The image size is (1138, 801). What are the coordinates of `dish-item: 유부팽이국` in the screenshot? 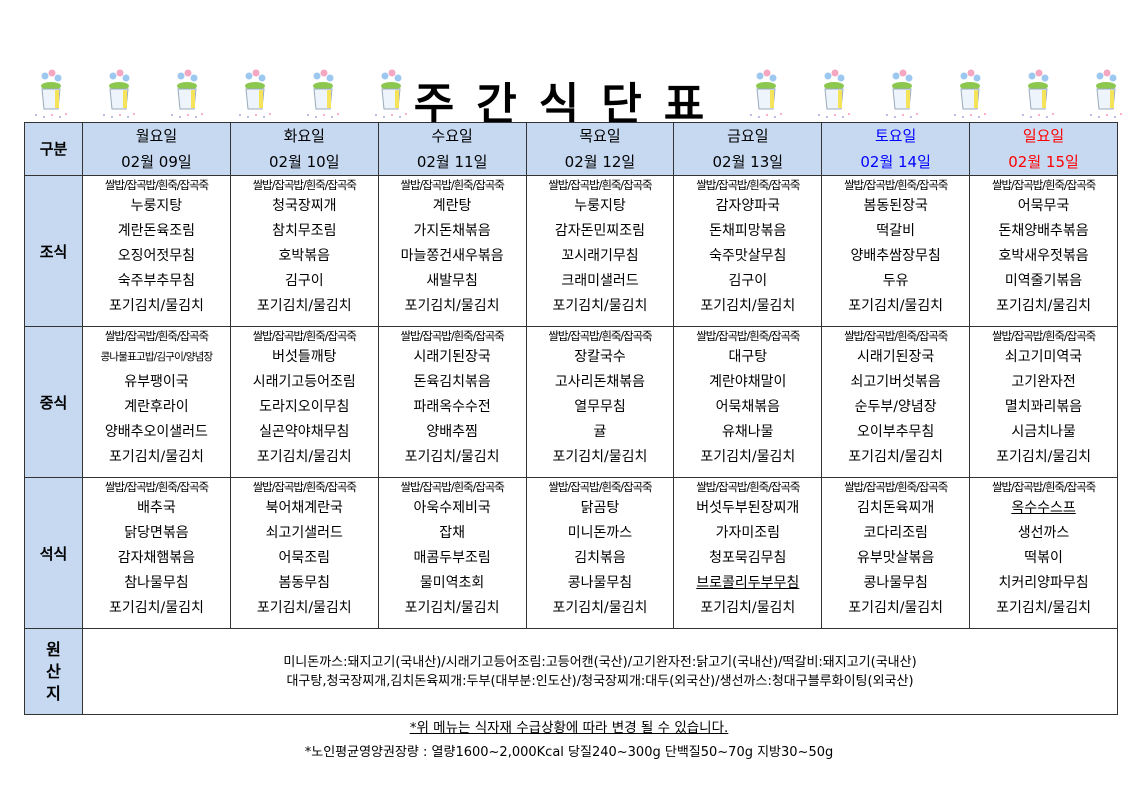 It's located at (156, 382).